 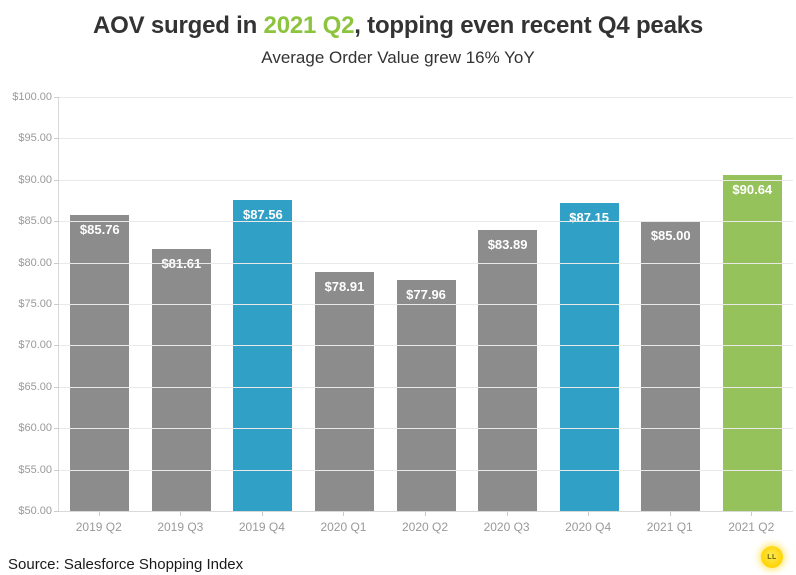 I want to click on y-tick-label: $75.00, so click(x=35, y=304).